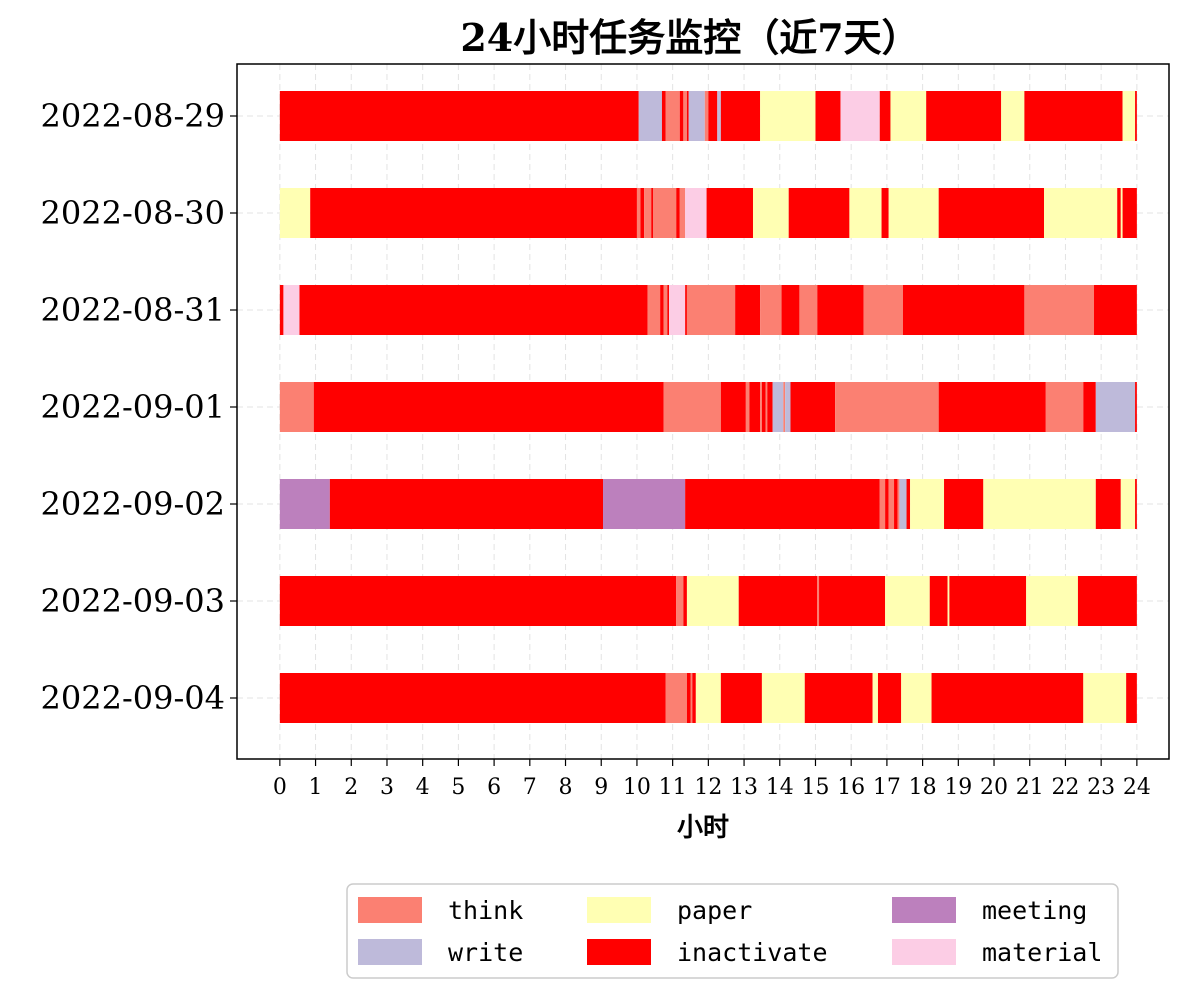 This screenshot has height=994, width=1183. What do you see at coordinates (887, 787) in the screenshot?
I see `x-tick-label: 17` at bounding box center [887, 787].